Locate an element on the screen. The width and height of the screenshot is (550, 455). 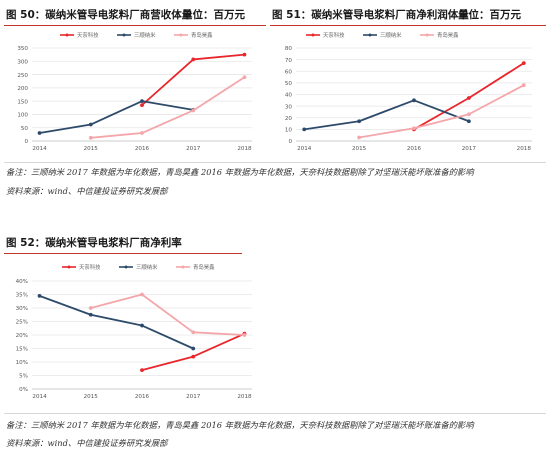
y-tick-label: 30 is located at coordinates (289, 107).